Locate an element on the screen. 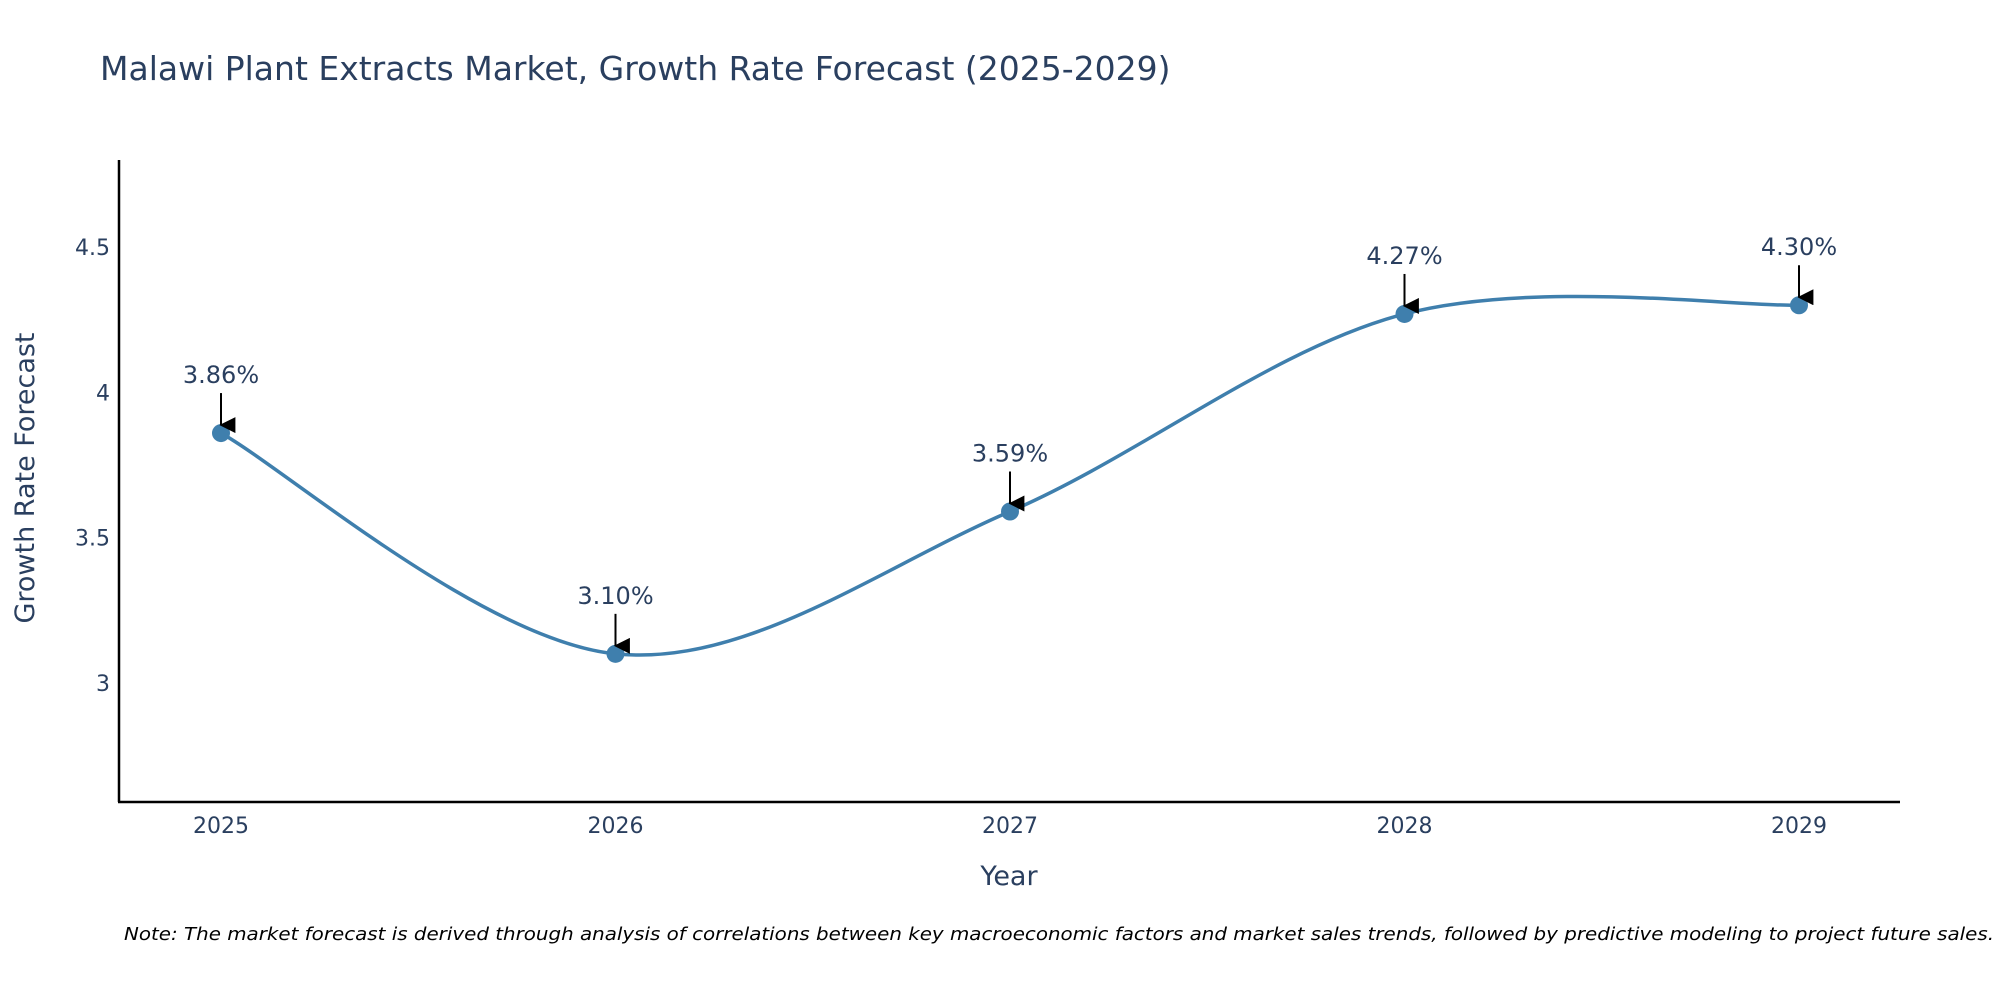 This screenshot has height=1000, width=2000. data-label: 3.86% is located at coordinates (221, 375).